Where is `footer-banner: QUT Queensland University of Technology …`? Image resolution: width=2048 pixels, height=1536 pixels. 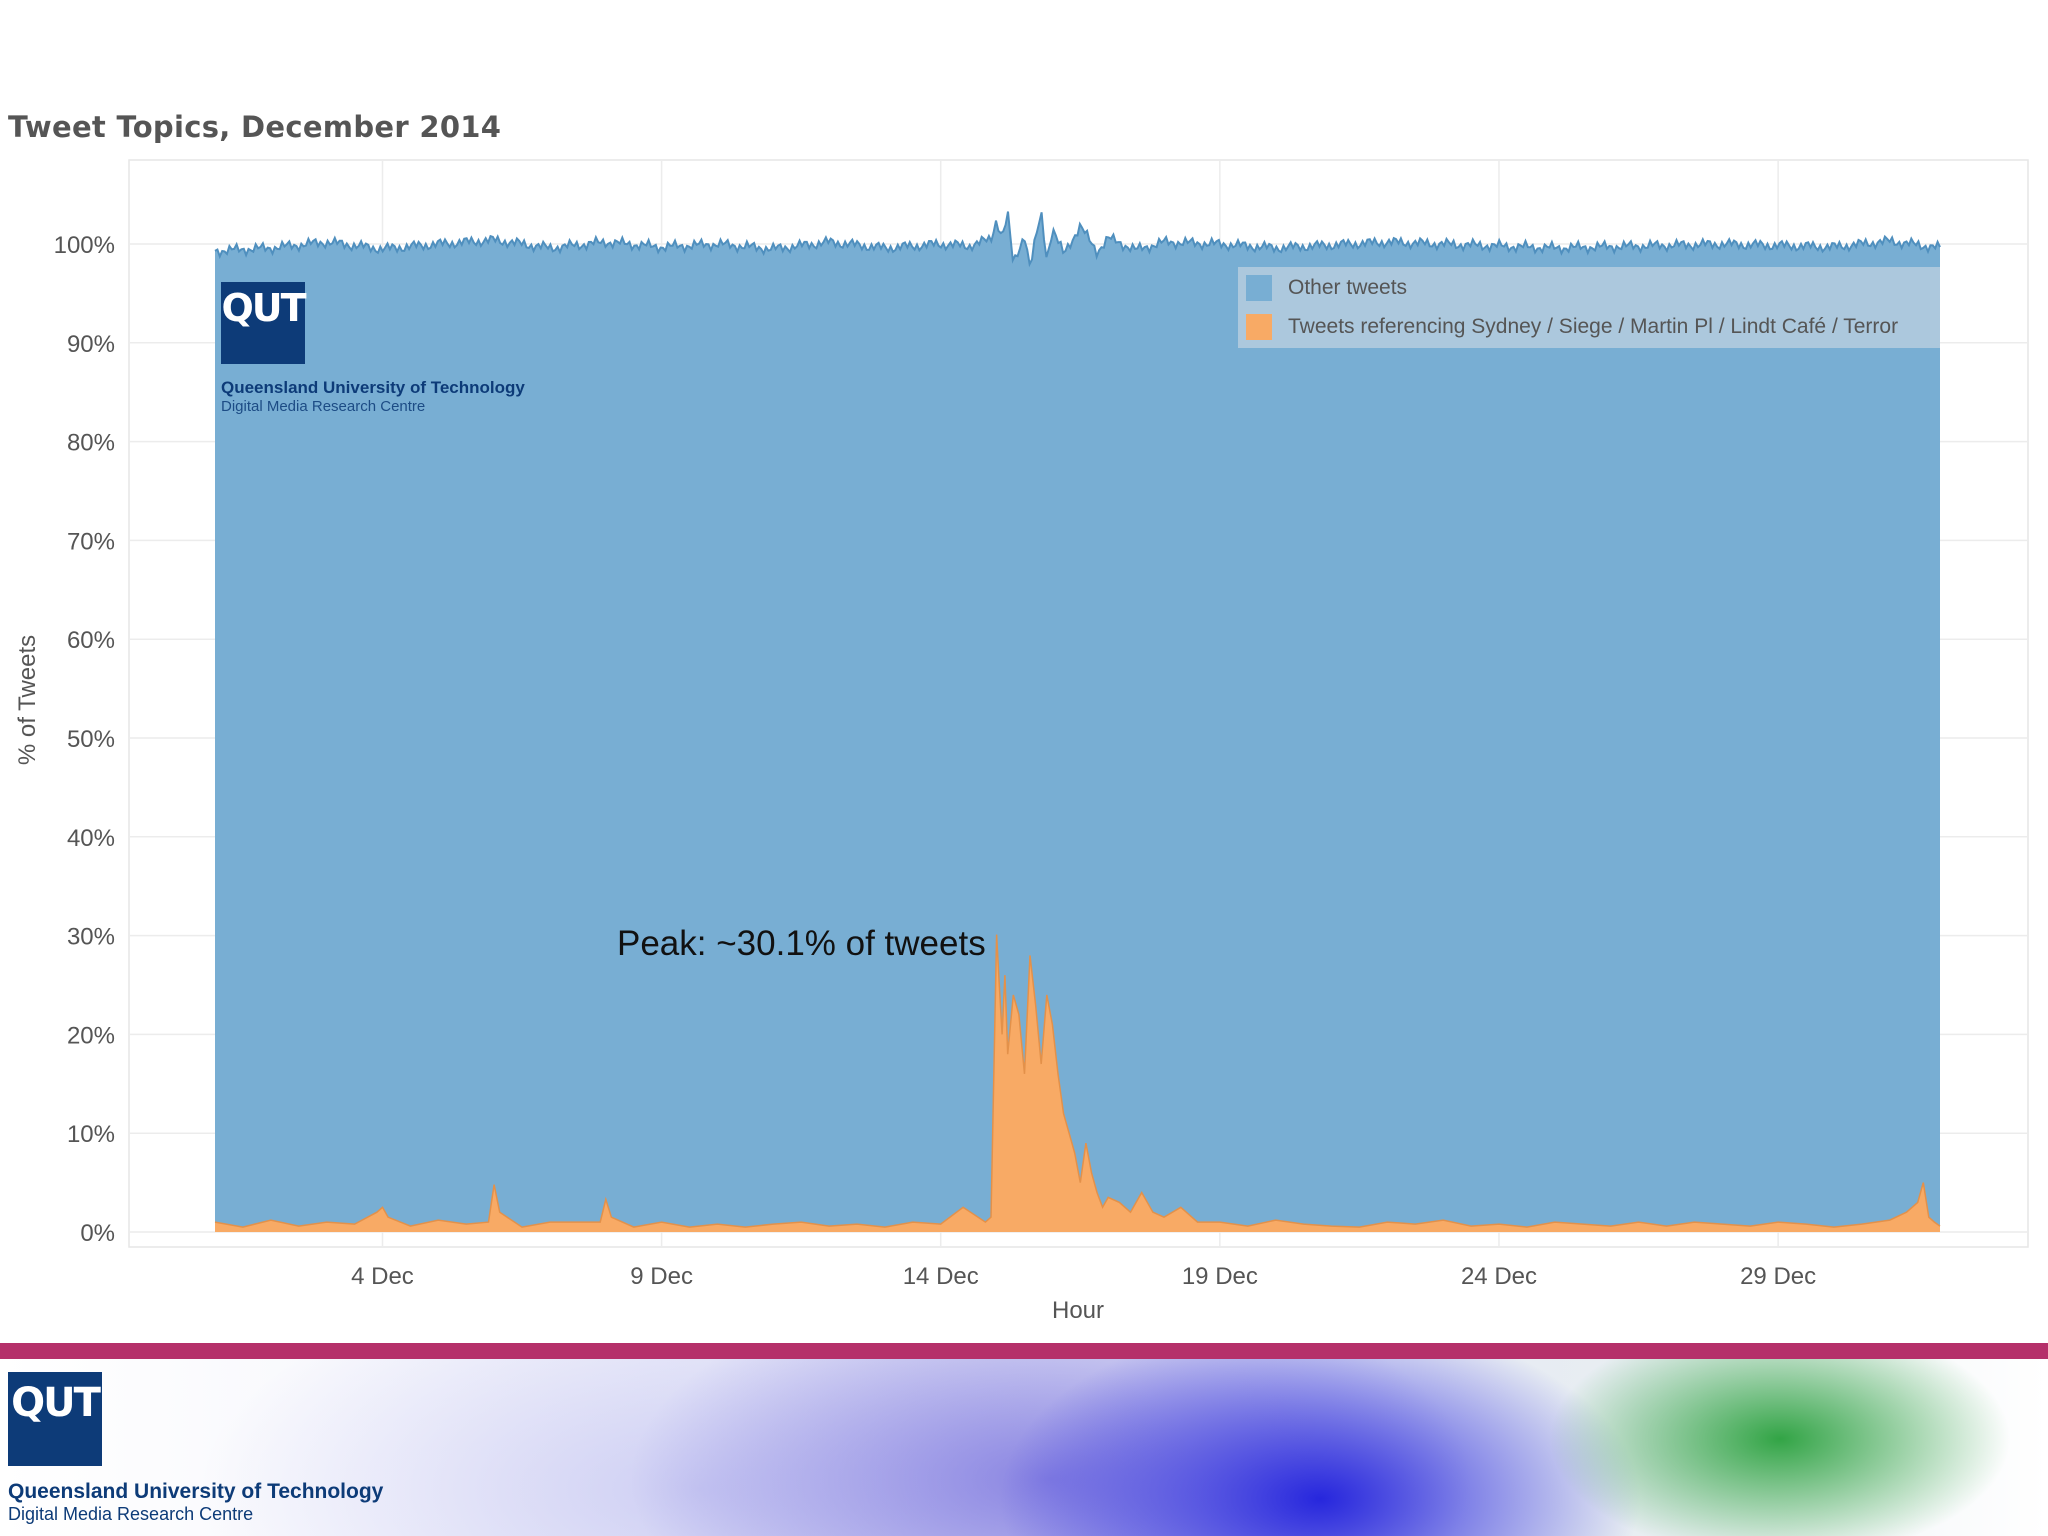
footer-banner: QUT Queensland University of Technology … is located at coordinates (1024, 1447).